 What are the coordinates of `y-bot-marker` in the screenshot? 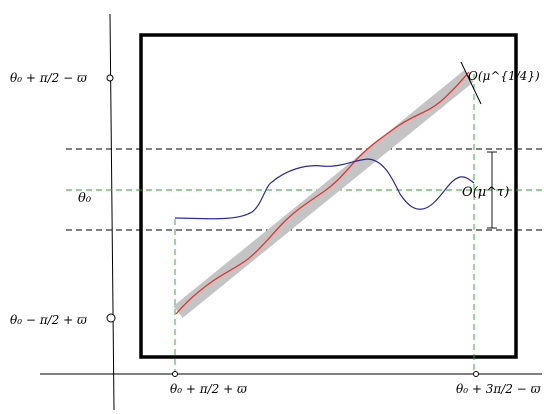 It's located at (111, 318).